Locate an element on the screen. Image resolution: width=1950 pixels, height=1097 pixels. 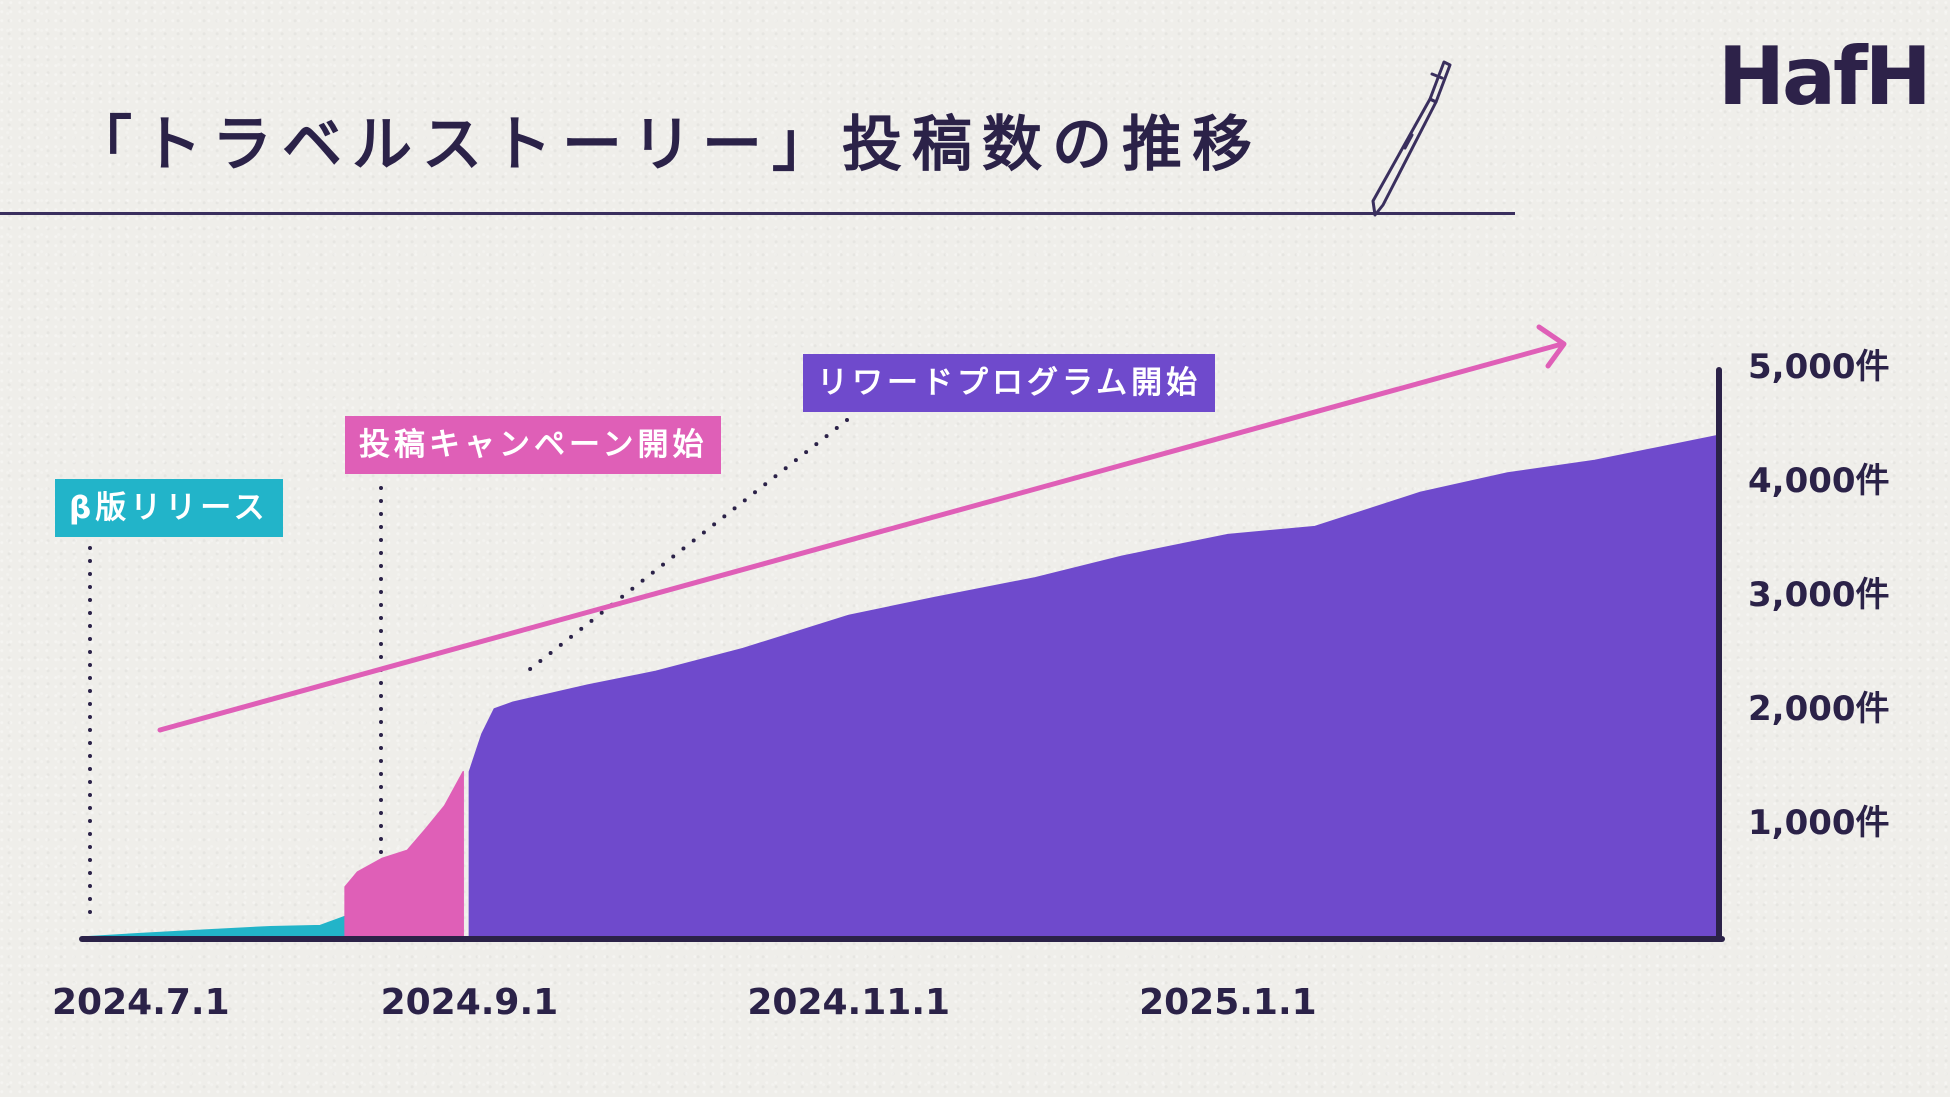
annotation-beta-release: β版リリース is located at coordinates (169, 508).